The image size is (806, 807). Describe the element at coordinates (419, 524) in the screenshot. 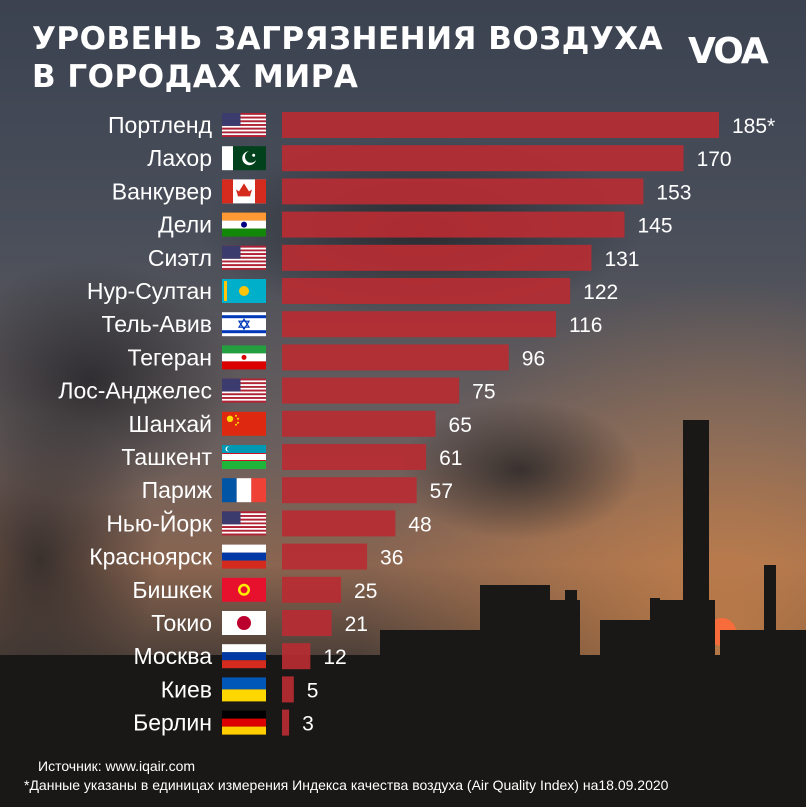

I see `value-label: 48` at that location.